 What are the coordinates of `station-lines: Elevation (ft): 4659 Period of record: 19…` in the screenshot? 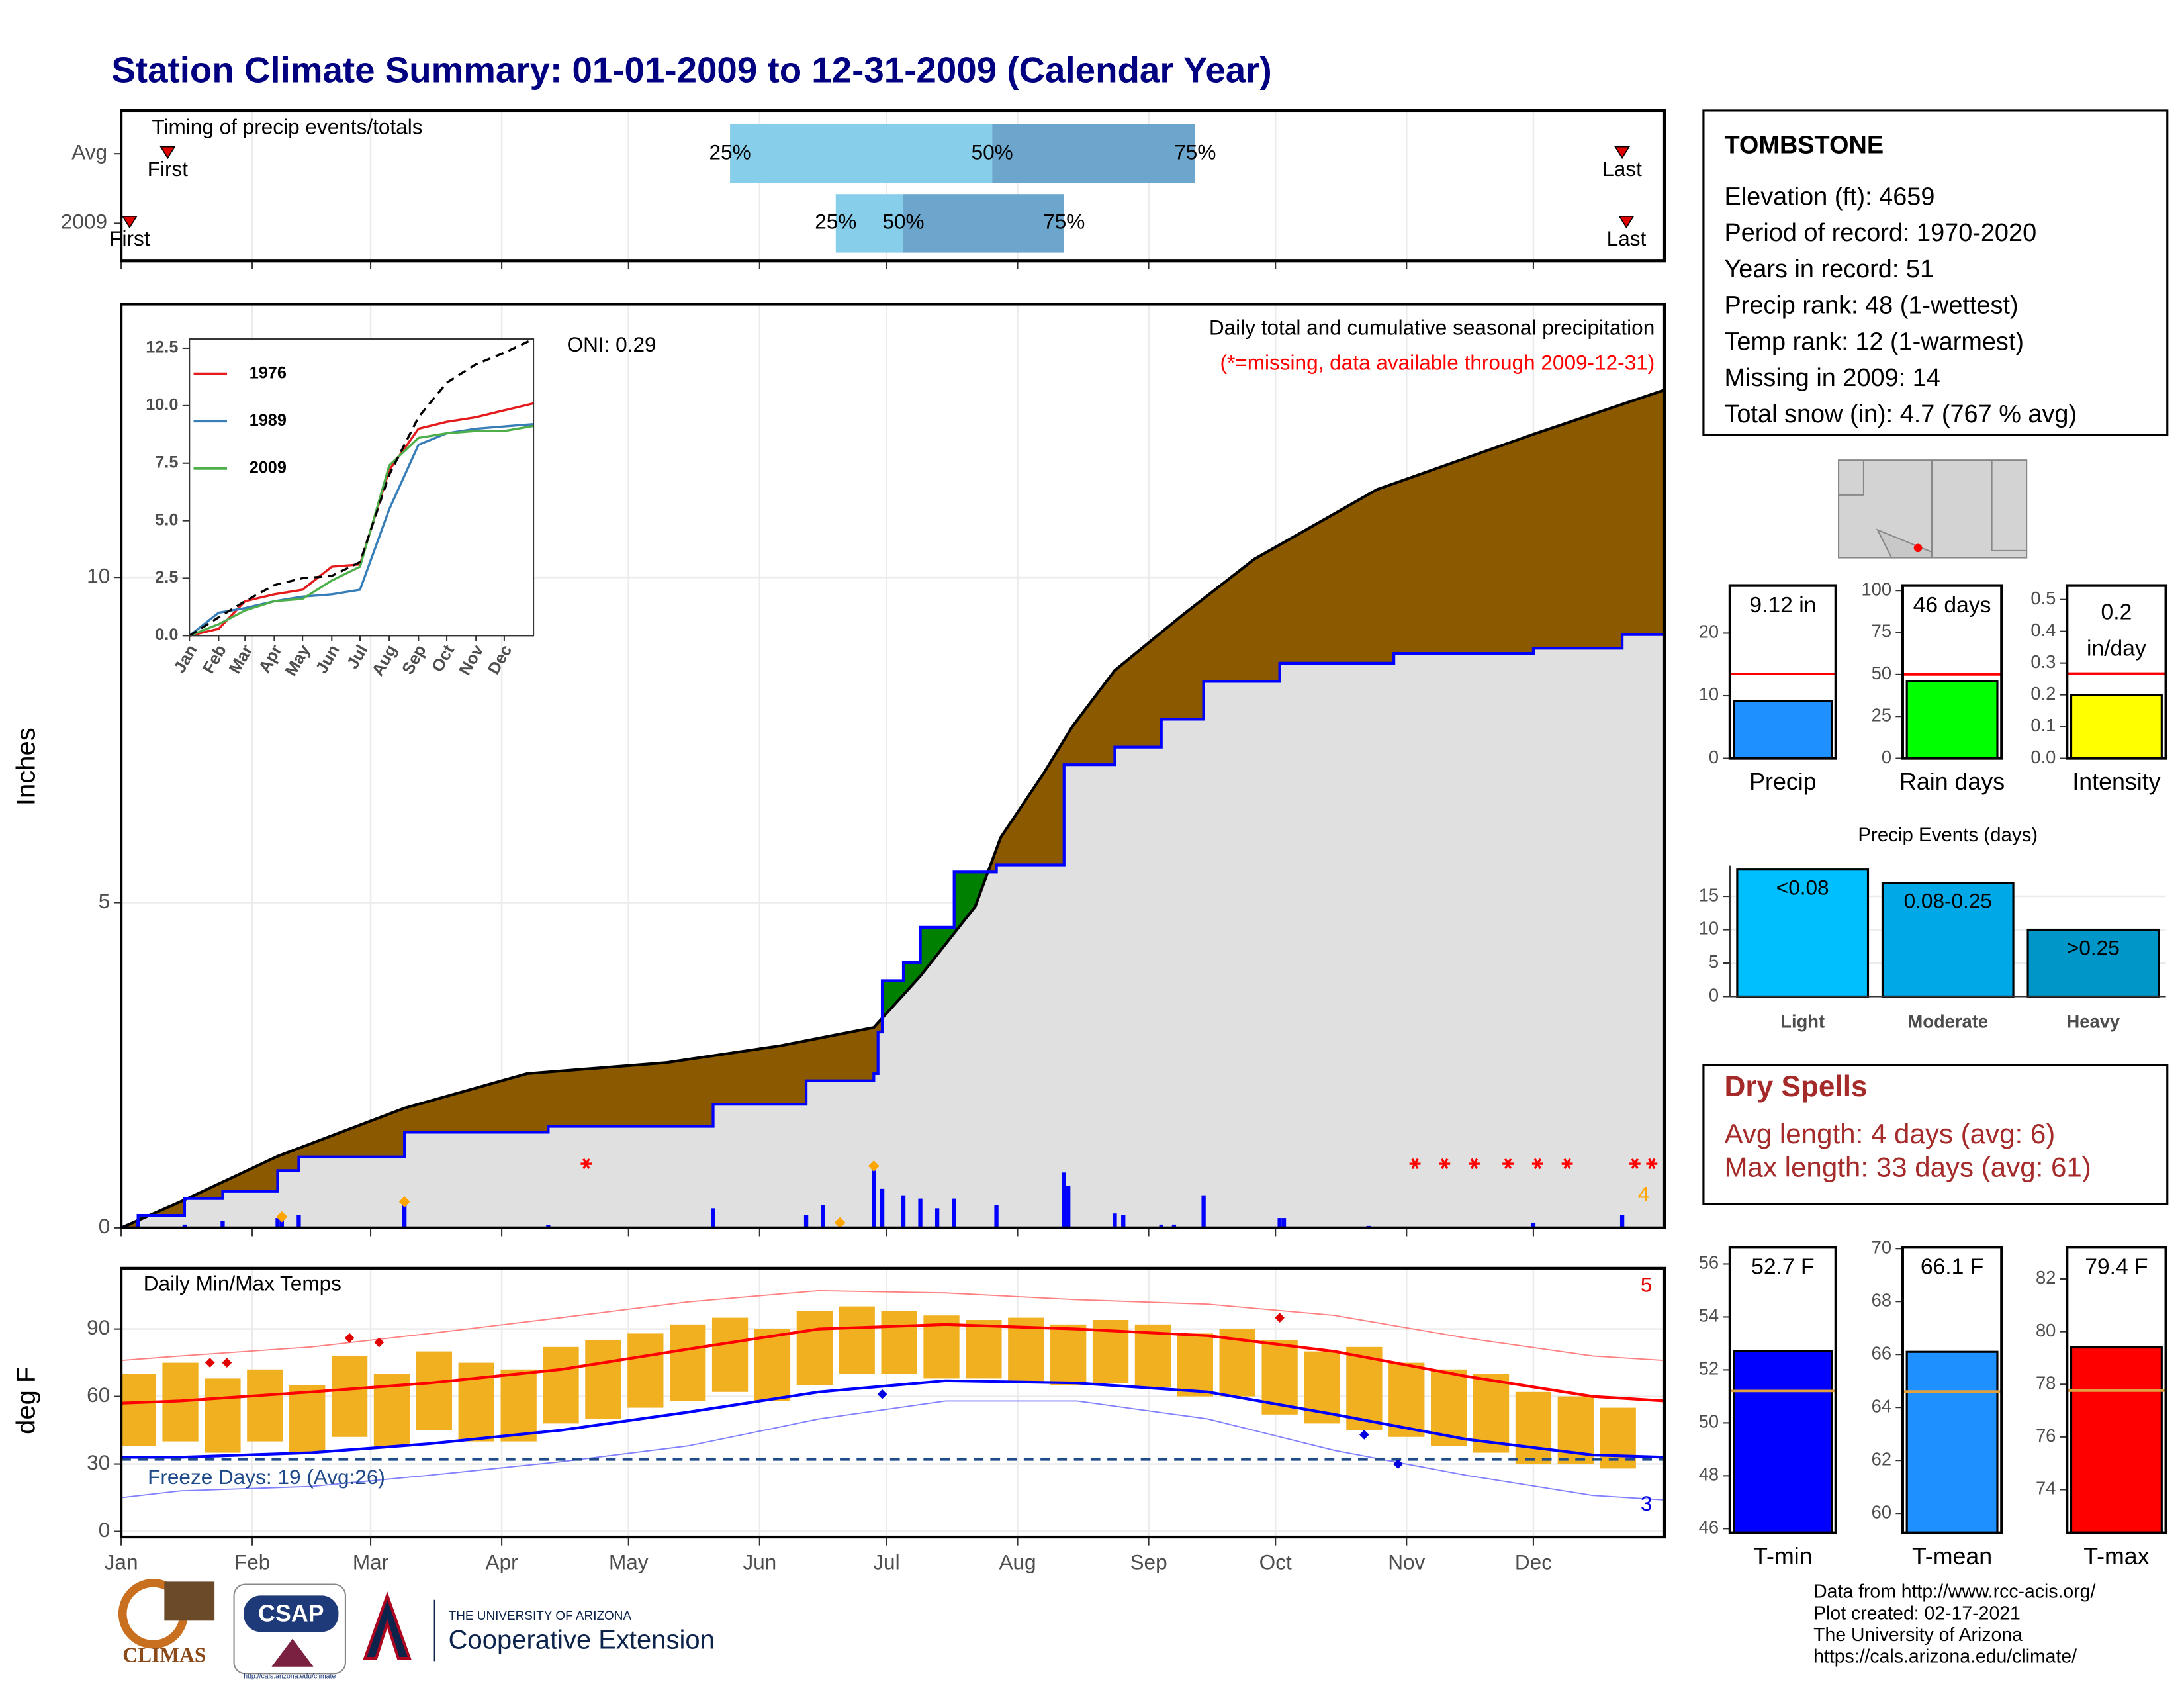 It's located at (1900, 305).